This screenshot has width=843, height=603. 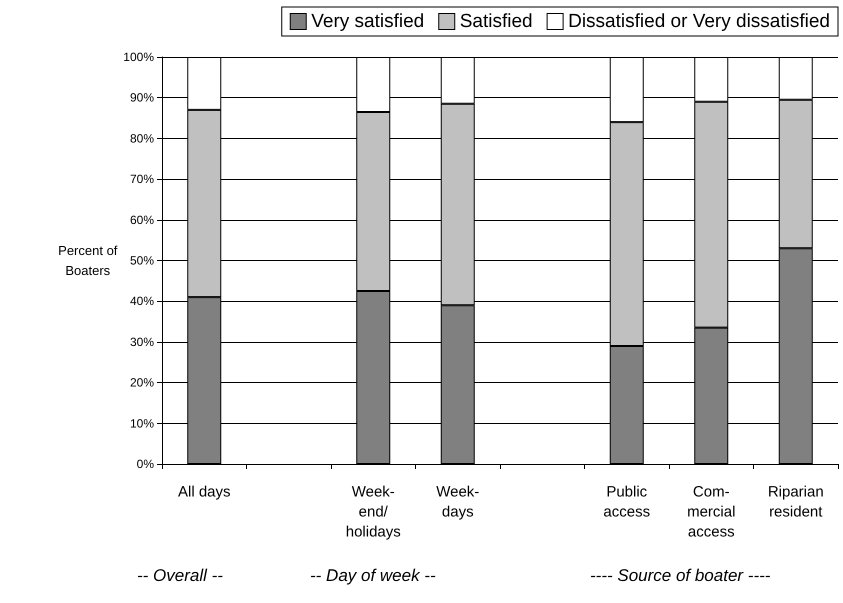 What do you see at coordinates (796, 502) in the screenshot?
I see `x-tick-label: Riparian resident` at bounding box center [796, 502].